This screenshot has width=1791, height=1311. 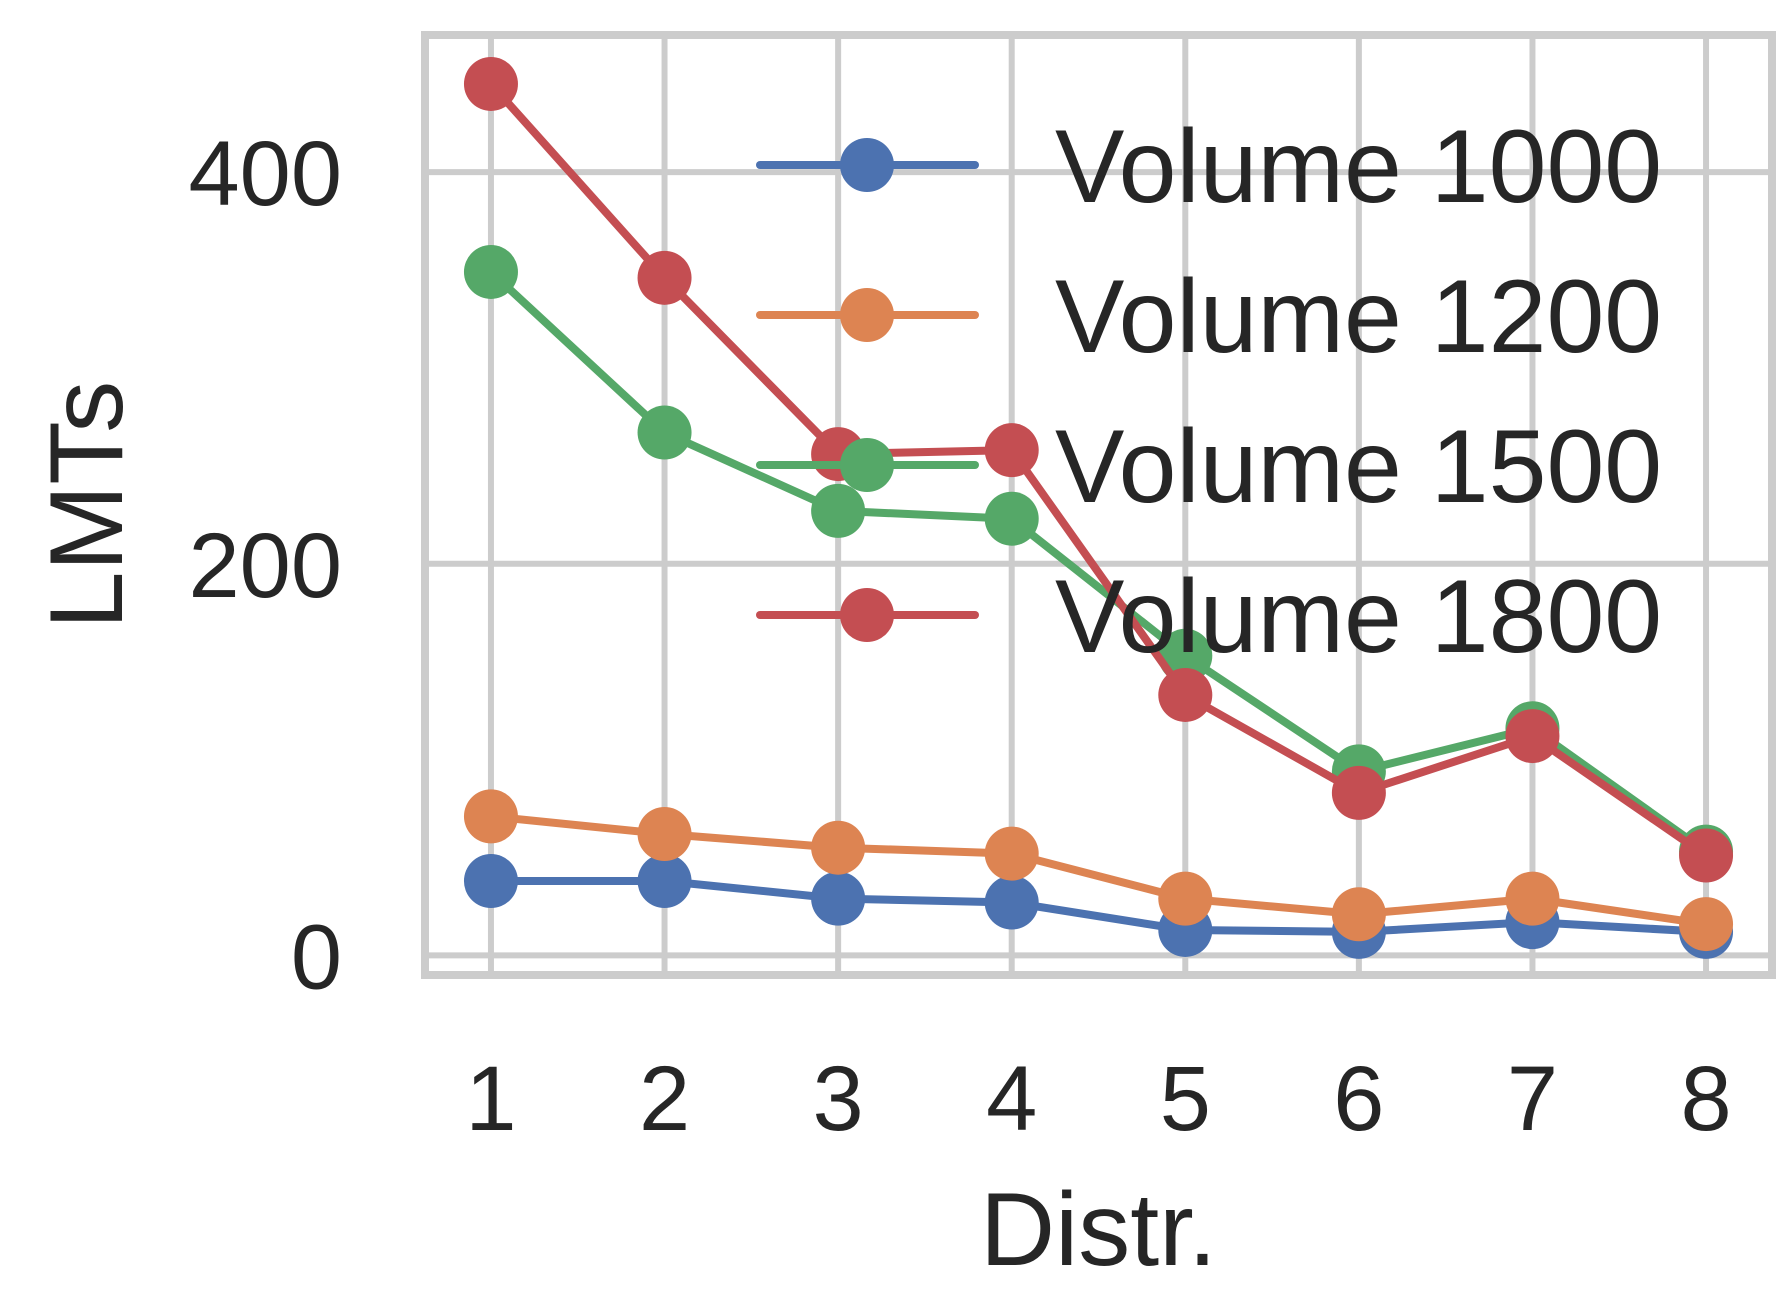 I want to click on y-tick-labels: 0 200 400, so click(x=266, y=565).